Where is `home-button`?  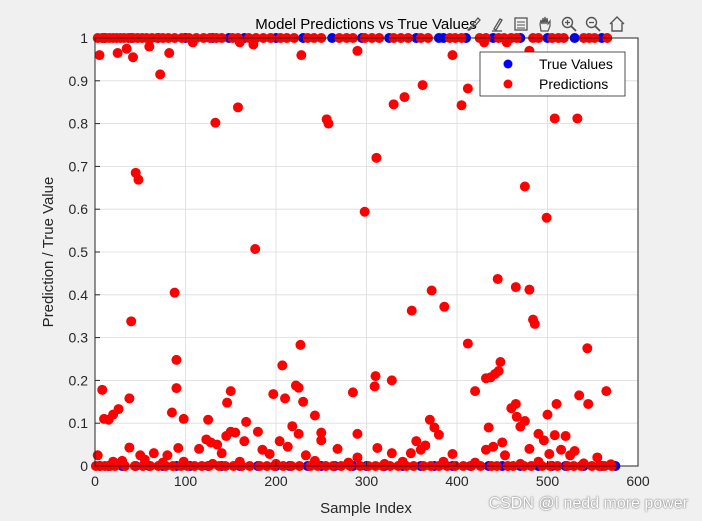 home-button is located at coordinates (617, 24).